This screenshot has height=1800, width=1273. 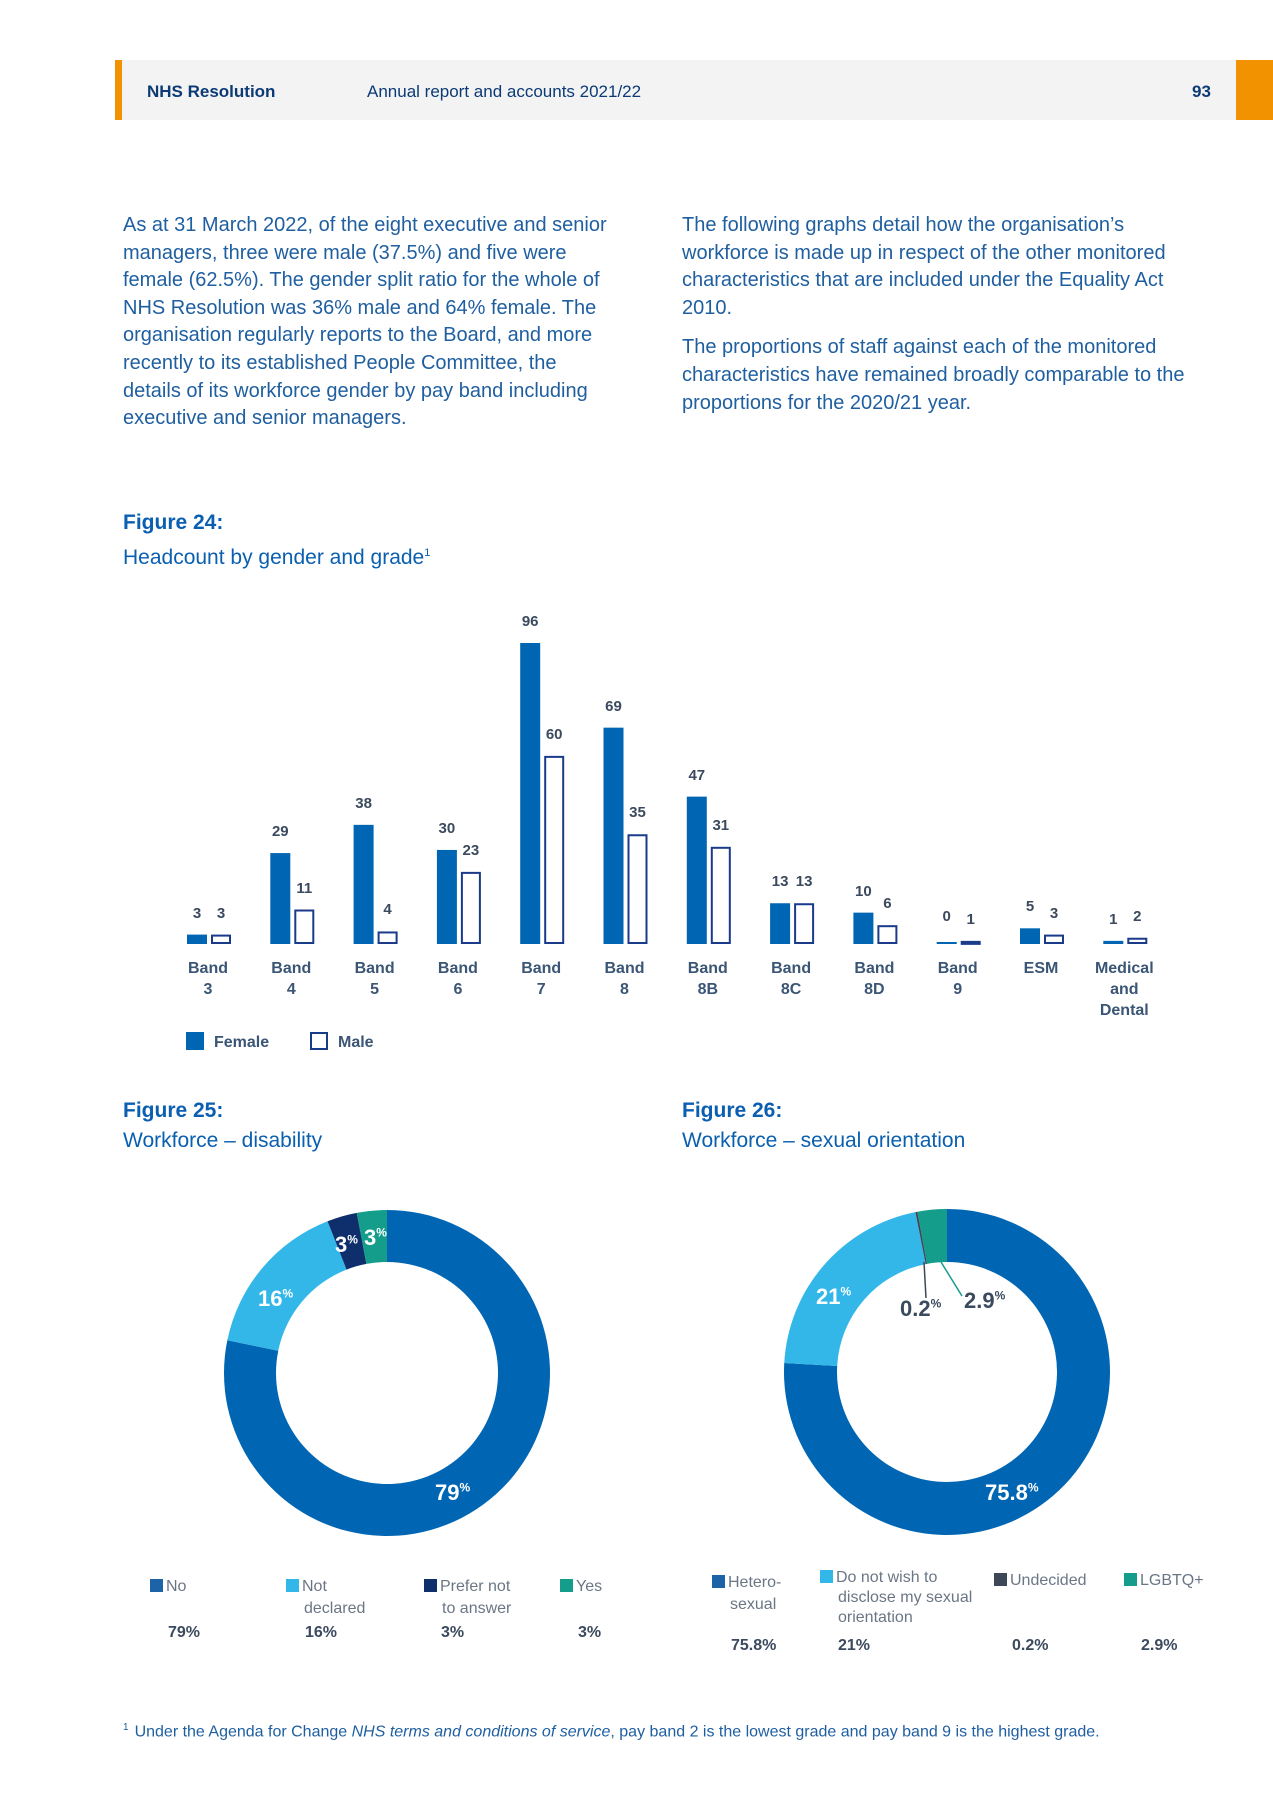 I want to click on category-label: Band 9, so click(x=957, y=979).